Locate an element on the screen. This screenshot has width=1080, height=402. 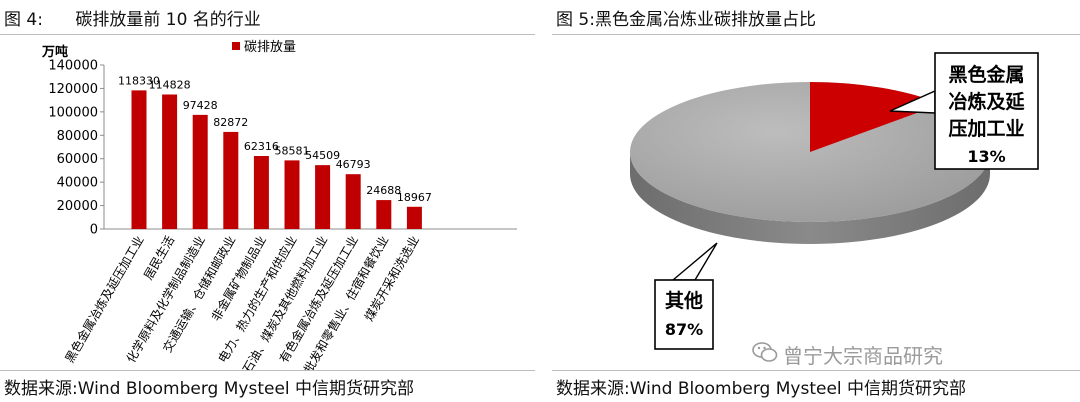
figure-4-source: 数据来源:Wind Bloomberg Mysteel 中信期货研究部 is located at coordinates (209, 389).